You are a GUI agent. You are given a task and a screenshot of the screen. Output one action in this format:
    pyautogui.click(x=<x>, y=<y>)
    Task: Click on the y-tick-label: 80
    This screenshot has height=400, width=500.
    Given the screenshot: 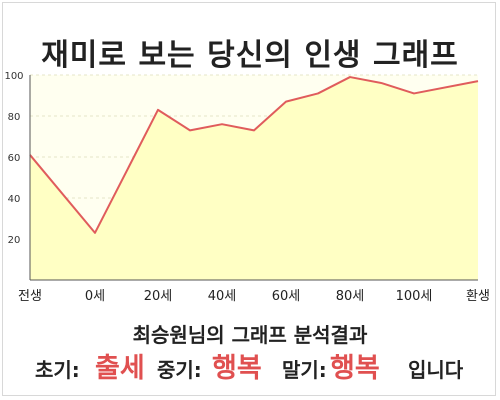 What is the action you would take?
    pyautogui.click(x=14, y=117)
    